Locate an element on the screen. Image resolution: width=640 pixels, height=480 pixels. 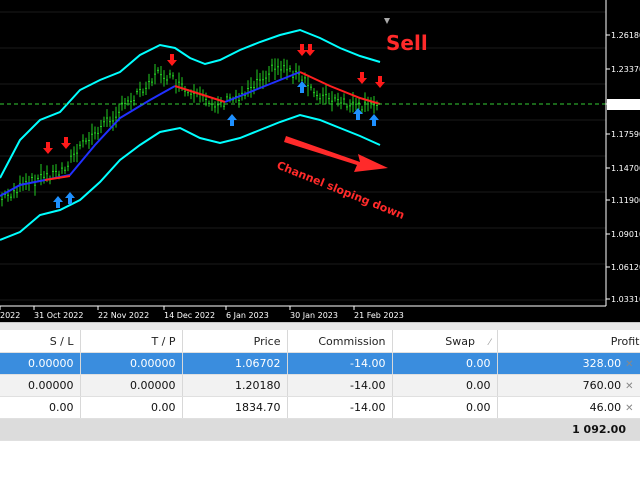
column-swap: Swap ⁄ is located at coordinates (445, 341).